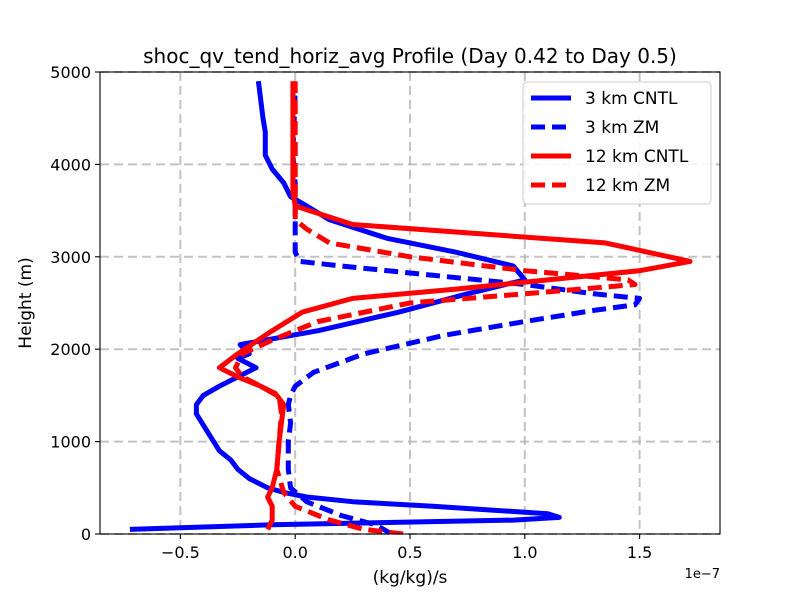 The width and height of the screenshot is (800, 600). I want to click on legend-box, so click(617, 143).